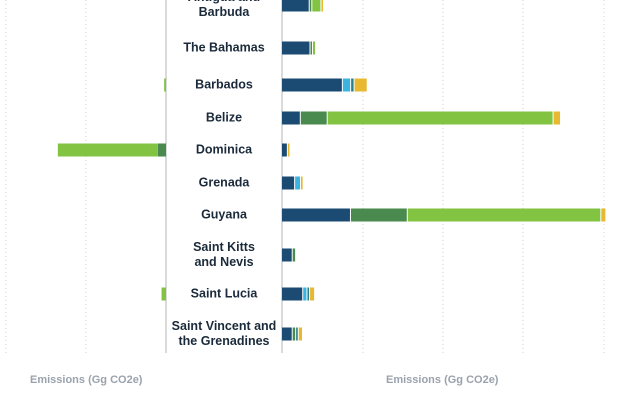 The width and height of the screenshot is (640, 400). What do you see at coordinates (224, 9) in the screenshot?
I see `country-label: Antigua and Barbuda` at bounding box center [224, 9].